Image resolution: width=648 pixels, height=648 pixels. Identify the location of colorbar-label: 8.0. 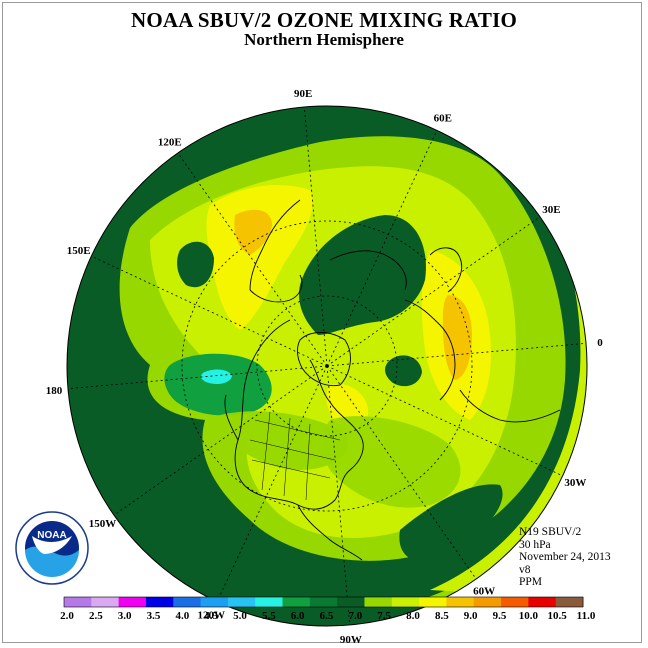
(413, 616).